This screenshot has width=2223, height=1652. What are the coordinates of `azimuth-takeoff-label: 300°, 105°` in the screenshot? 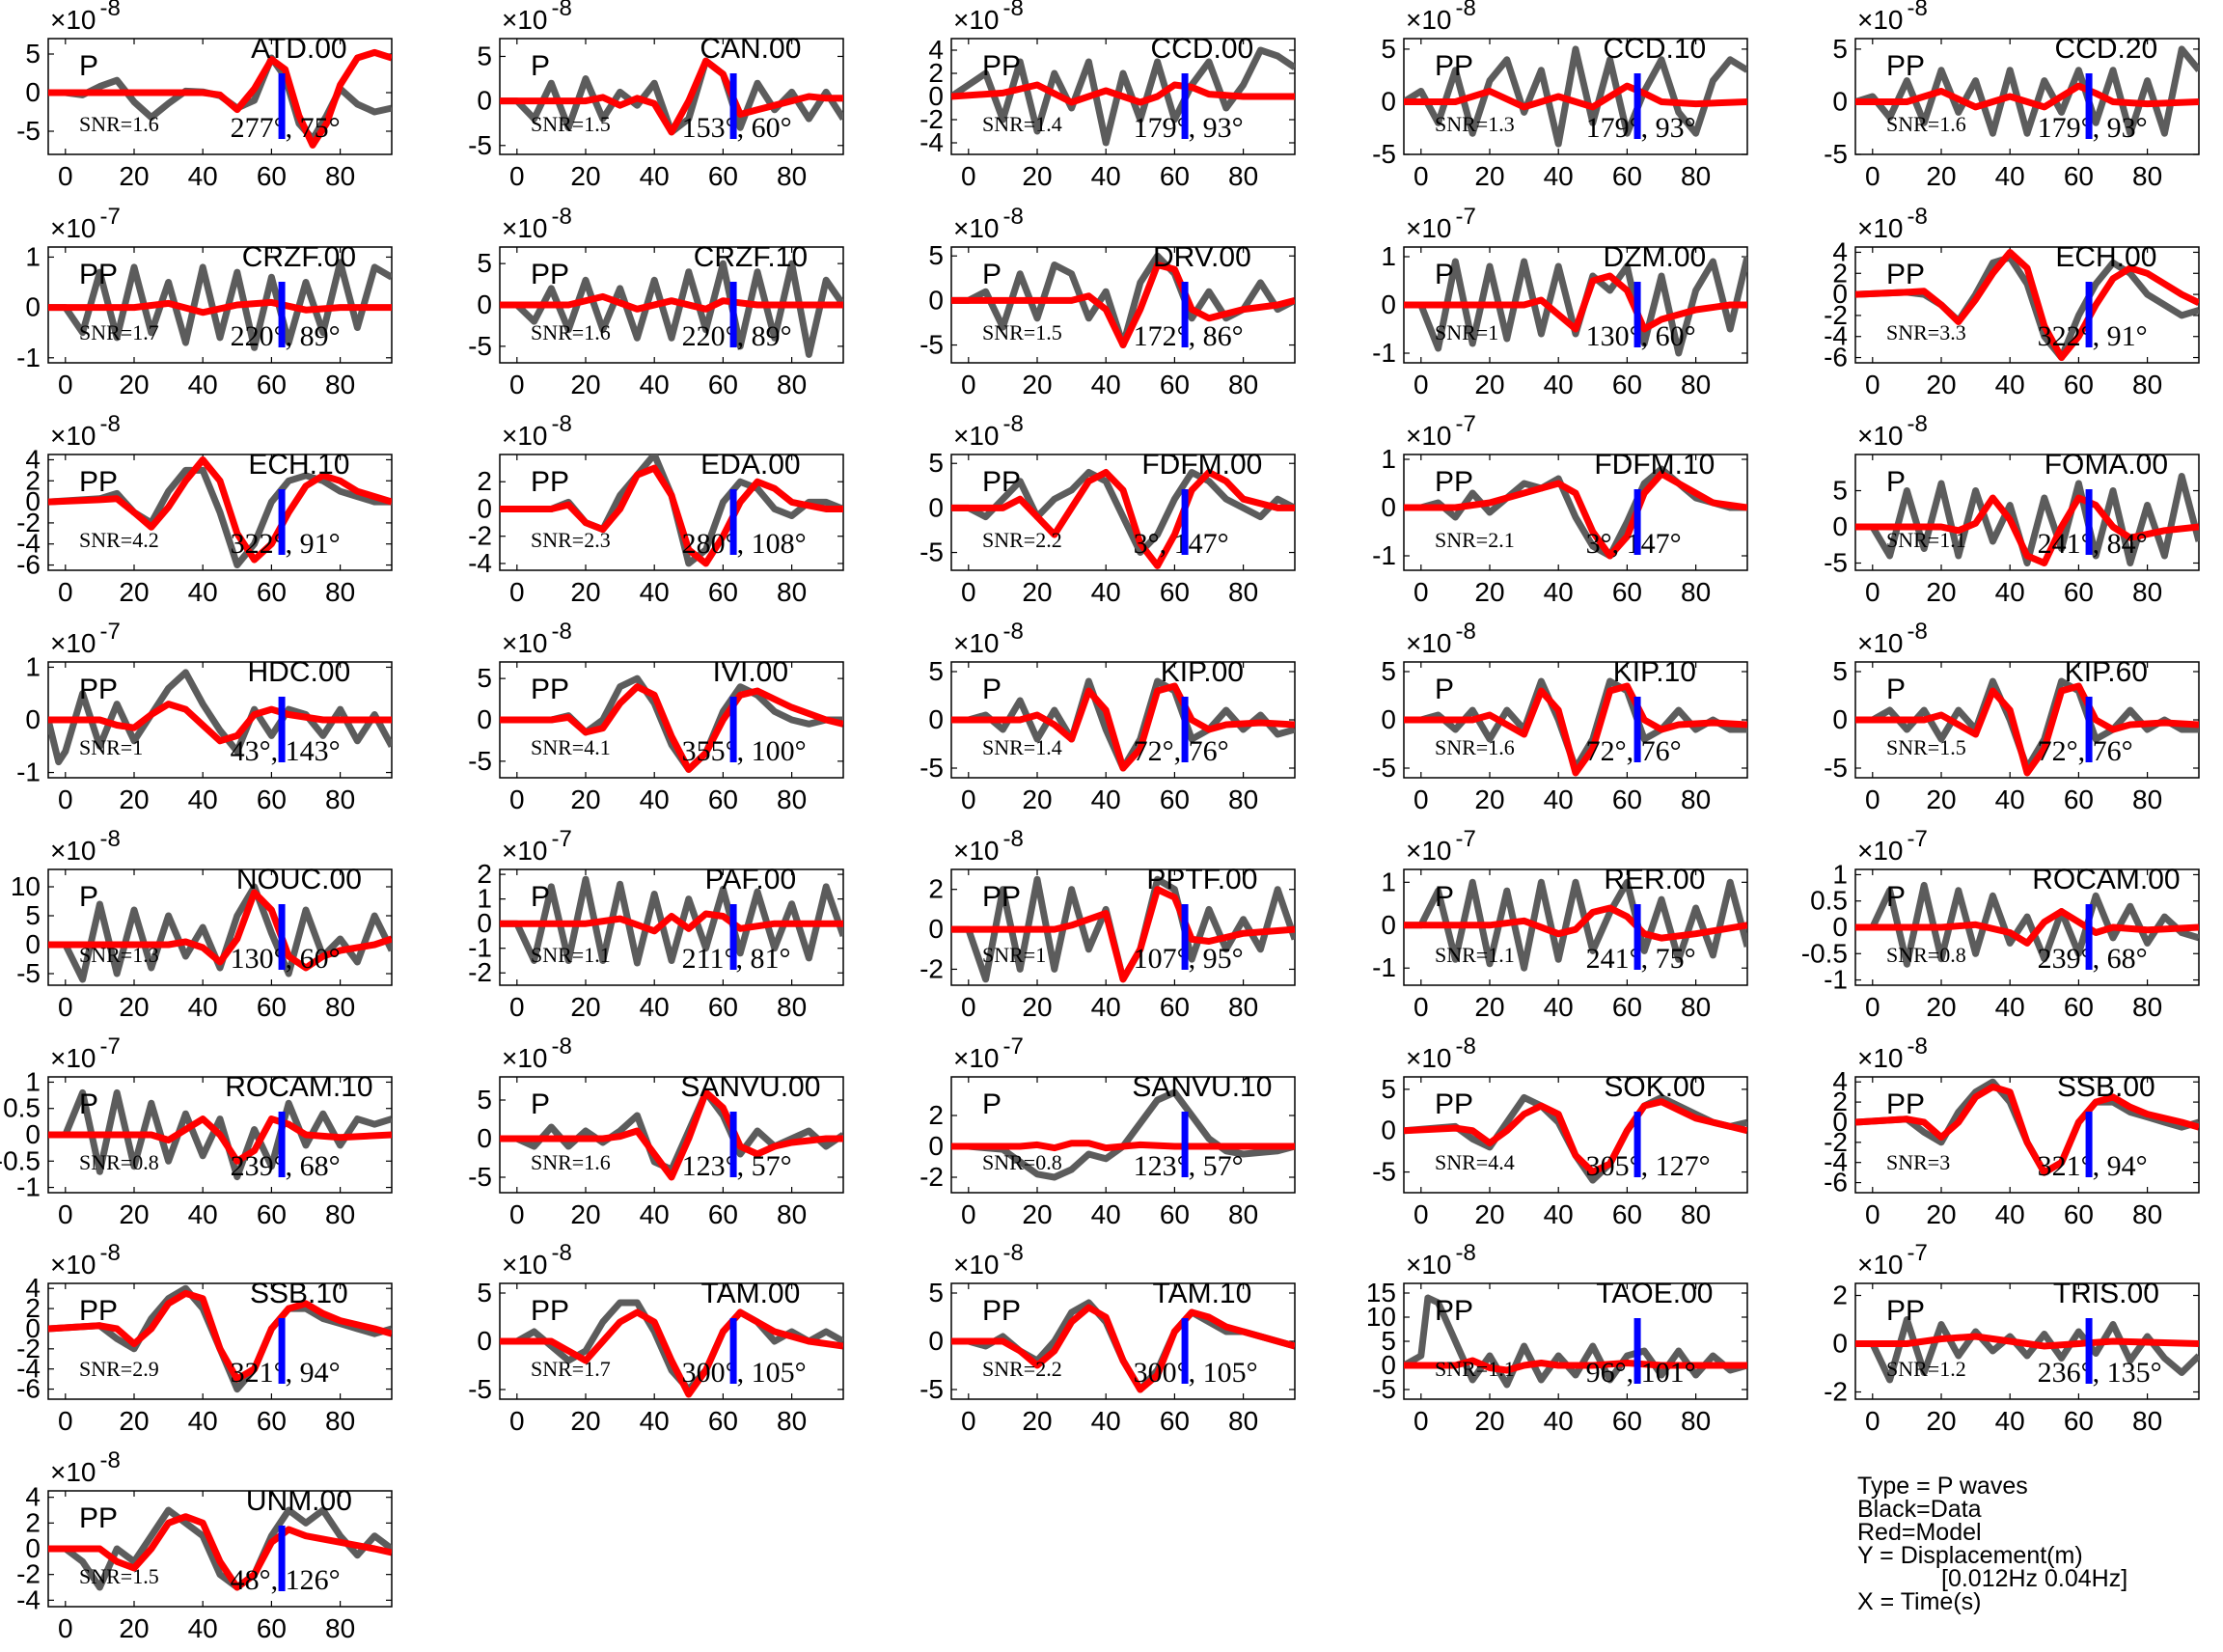 It's located at (744, 1373).